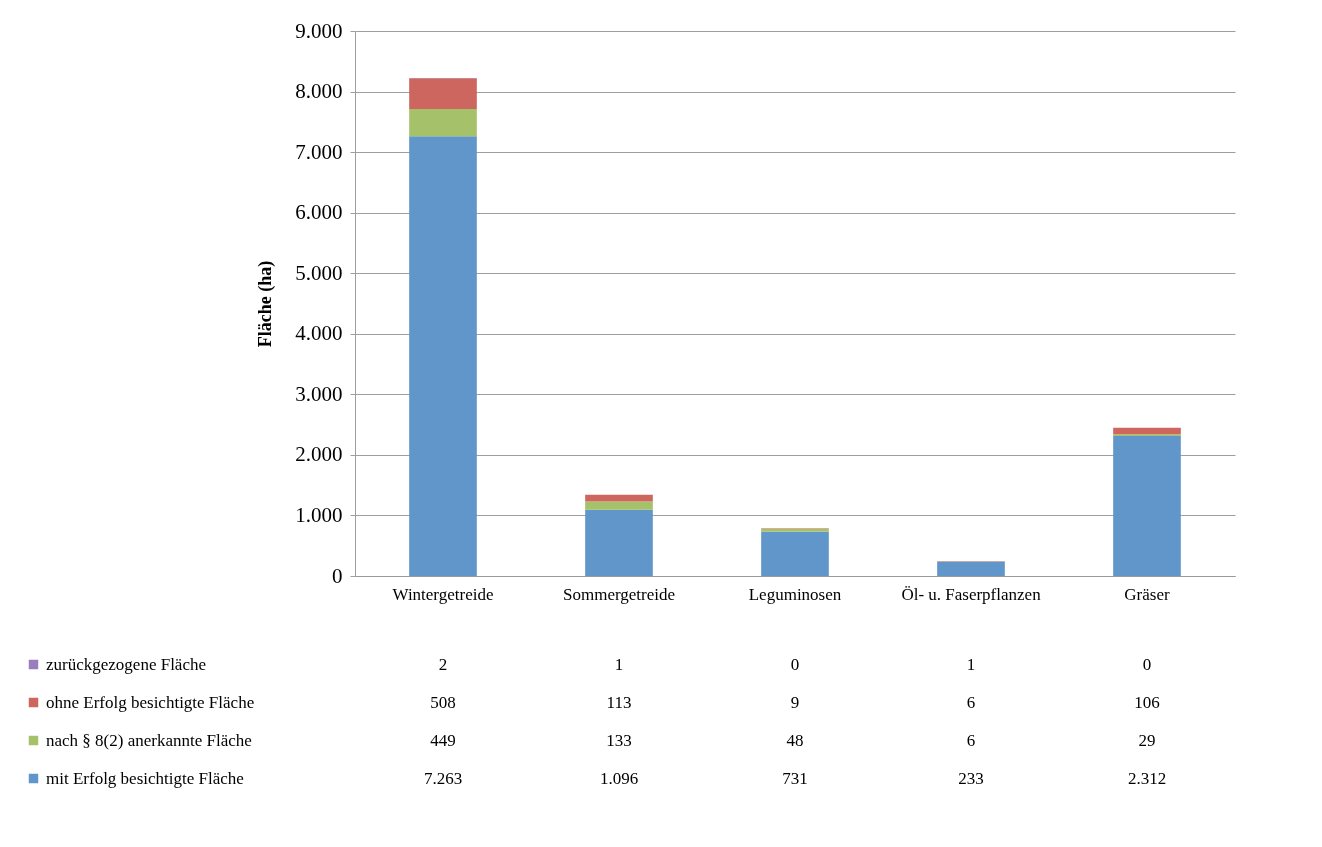  I want to click on legend-label: zurückgezogene Fläche, so click(126, 664).